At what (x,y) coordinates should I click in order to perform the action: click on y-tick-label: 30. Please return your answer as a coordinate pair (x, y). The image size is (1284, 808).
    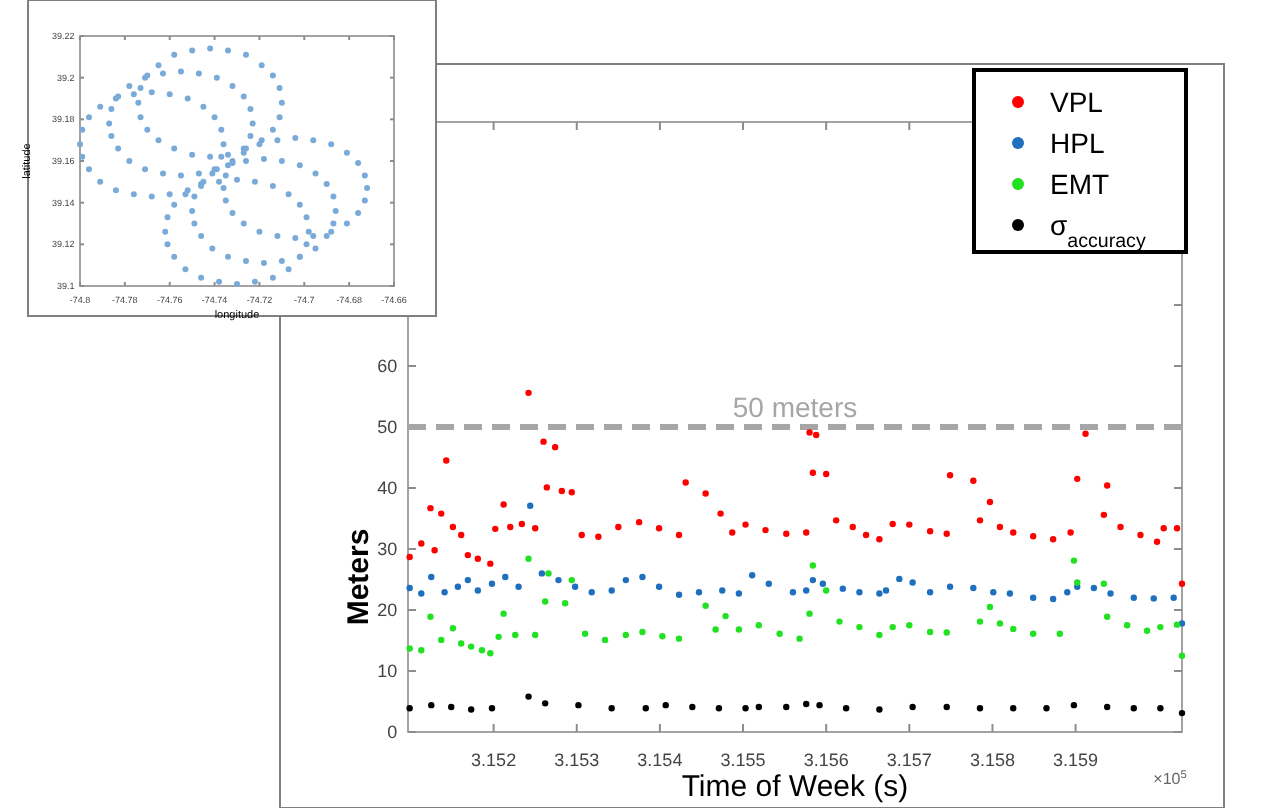
    Looking at the image, I should click on (387, 549).